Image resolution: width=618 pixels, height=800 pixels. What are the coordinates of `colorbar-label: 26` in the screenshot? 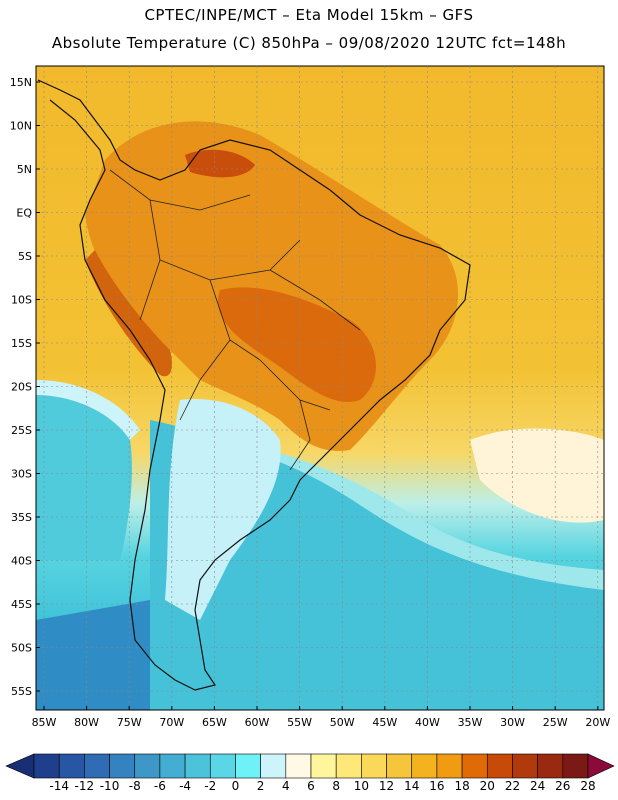 It's located at (563, 786).